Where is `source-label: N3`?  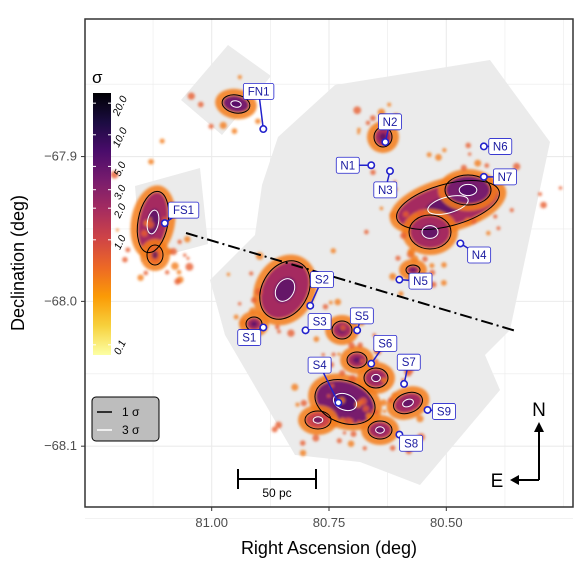
source-label: N3 is located at coordinates (385, 191).